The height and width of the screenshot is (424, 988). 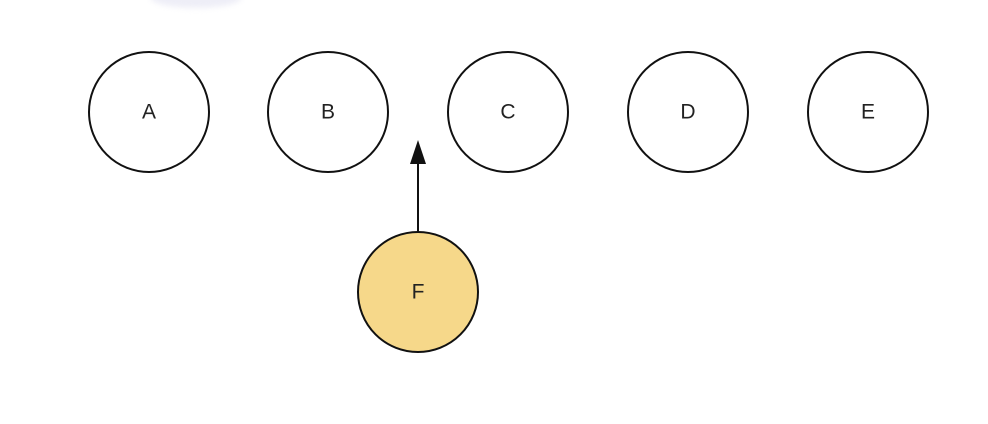 What do you see at coordinates (196, 4) in the screenshot?
I see `top-shadow-decoration` at bounding box center [196, 4].